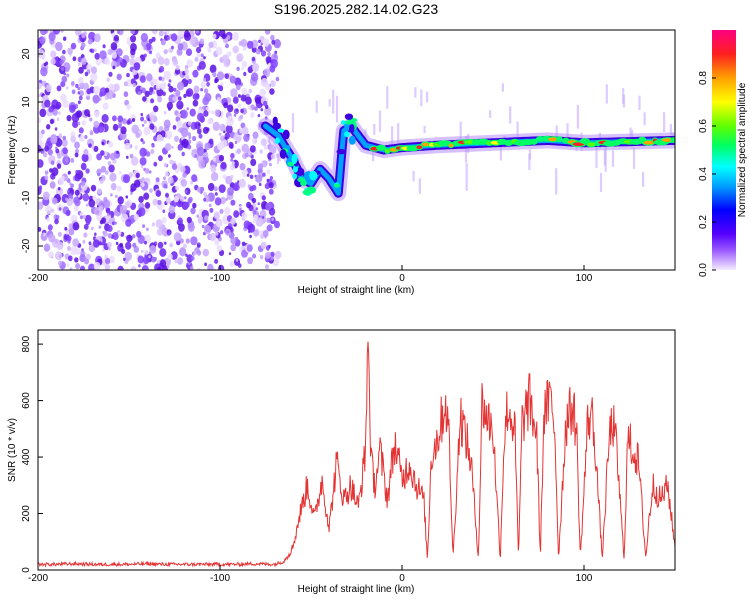 The height and width of the screenshot is (605, 750). I want to click on snr-x-tick-label: 0, so click(402, 578).